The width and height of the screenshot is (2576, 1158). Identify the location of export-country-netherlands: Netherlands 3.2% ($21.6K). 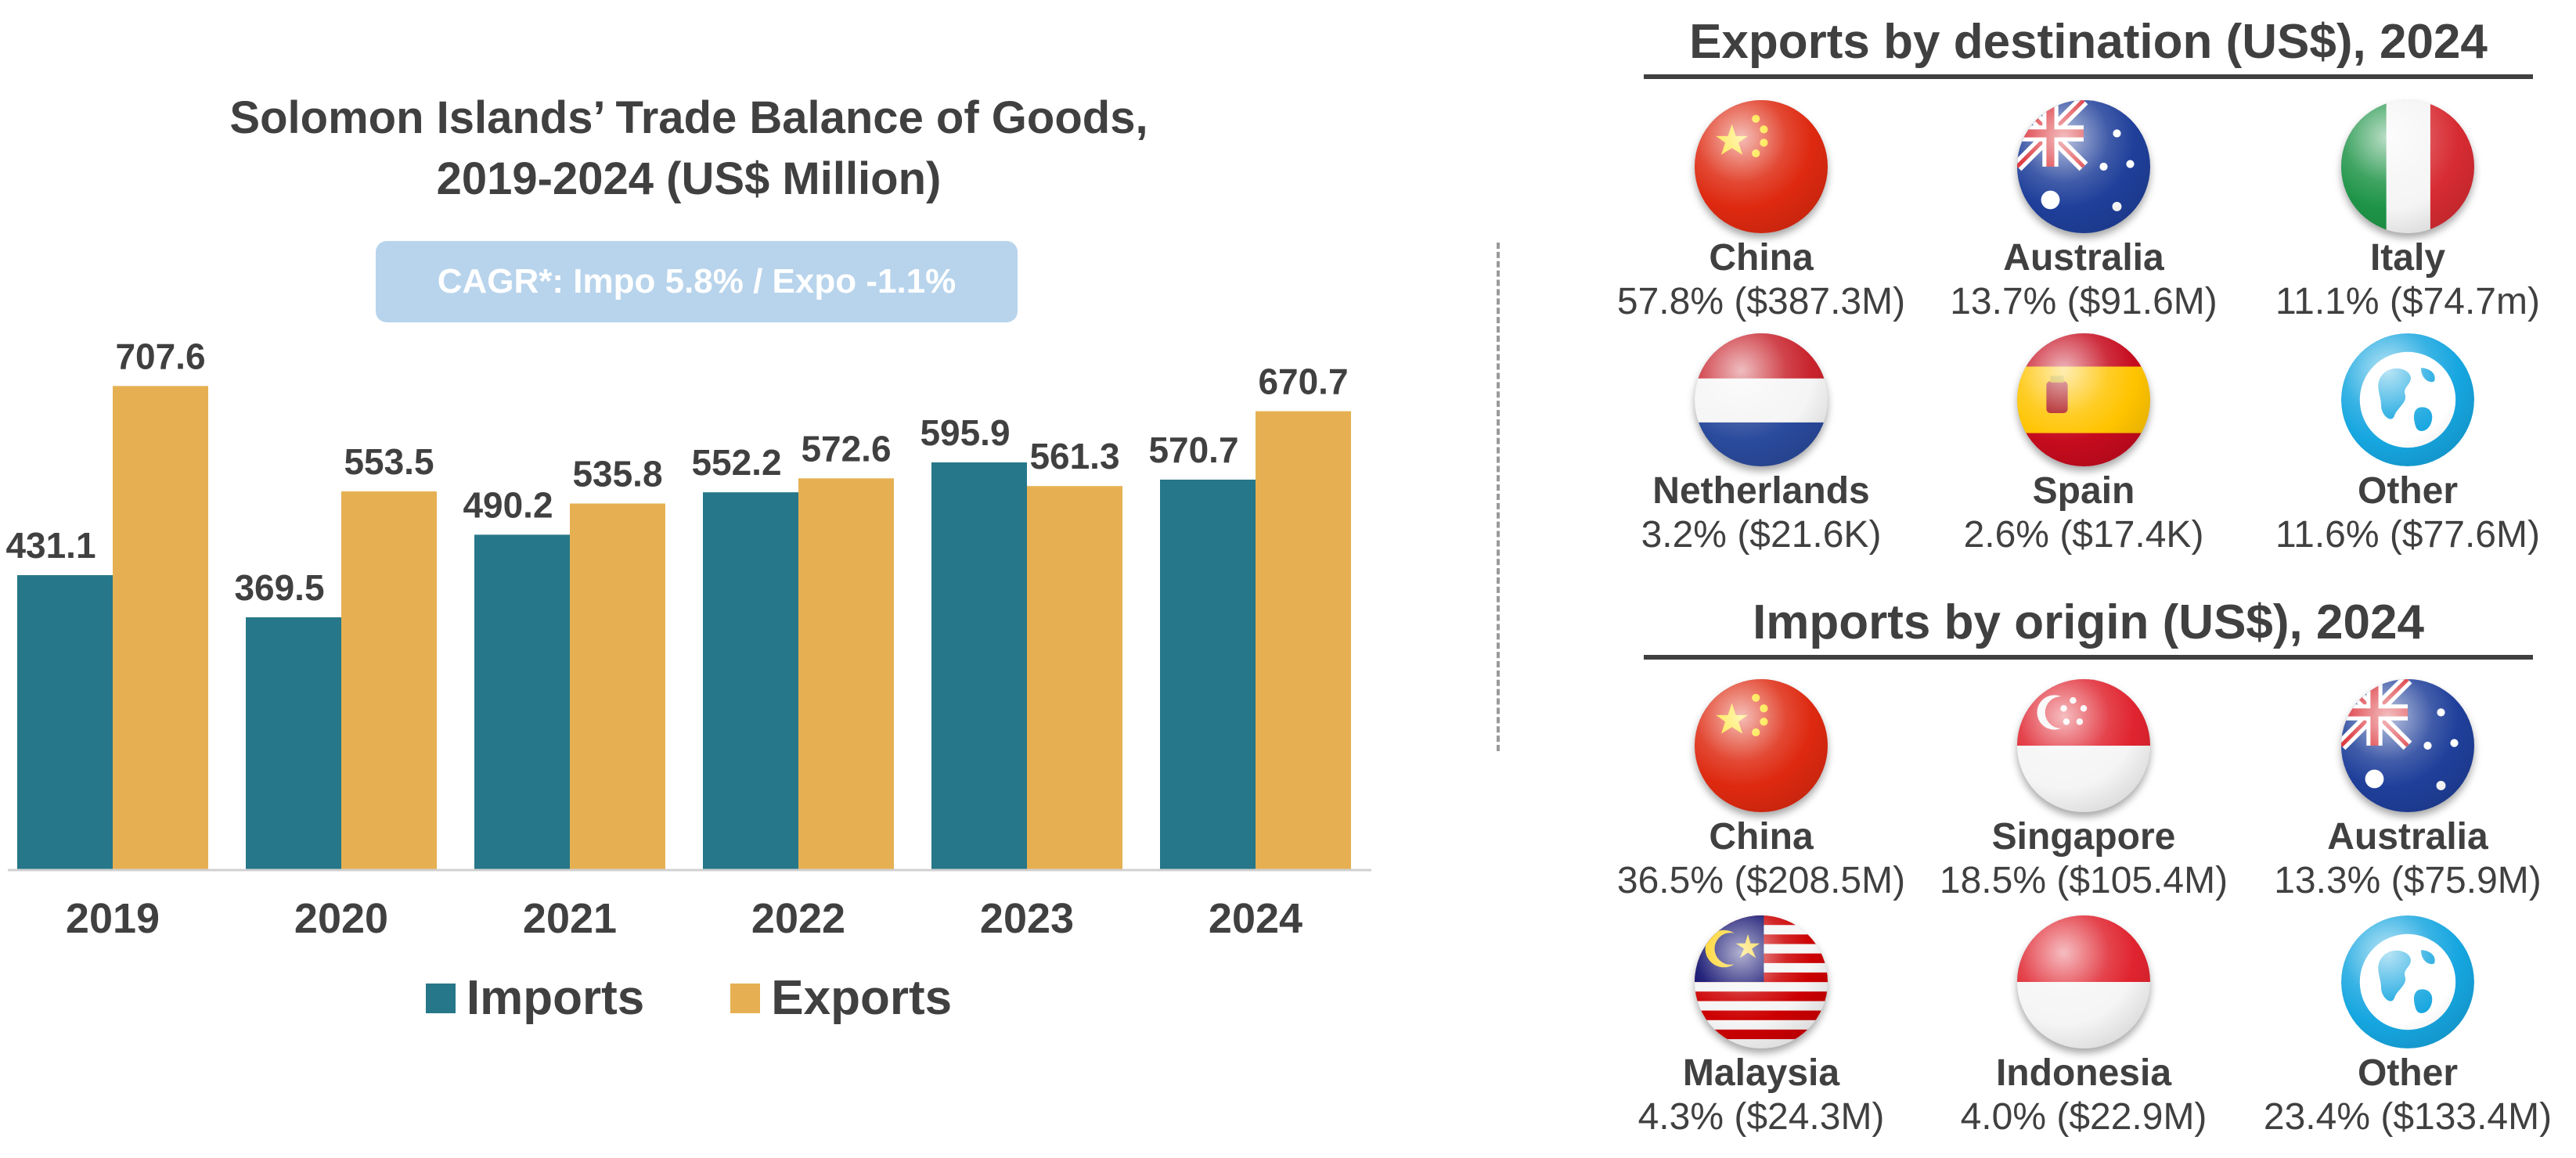
(1761, 445).